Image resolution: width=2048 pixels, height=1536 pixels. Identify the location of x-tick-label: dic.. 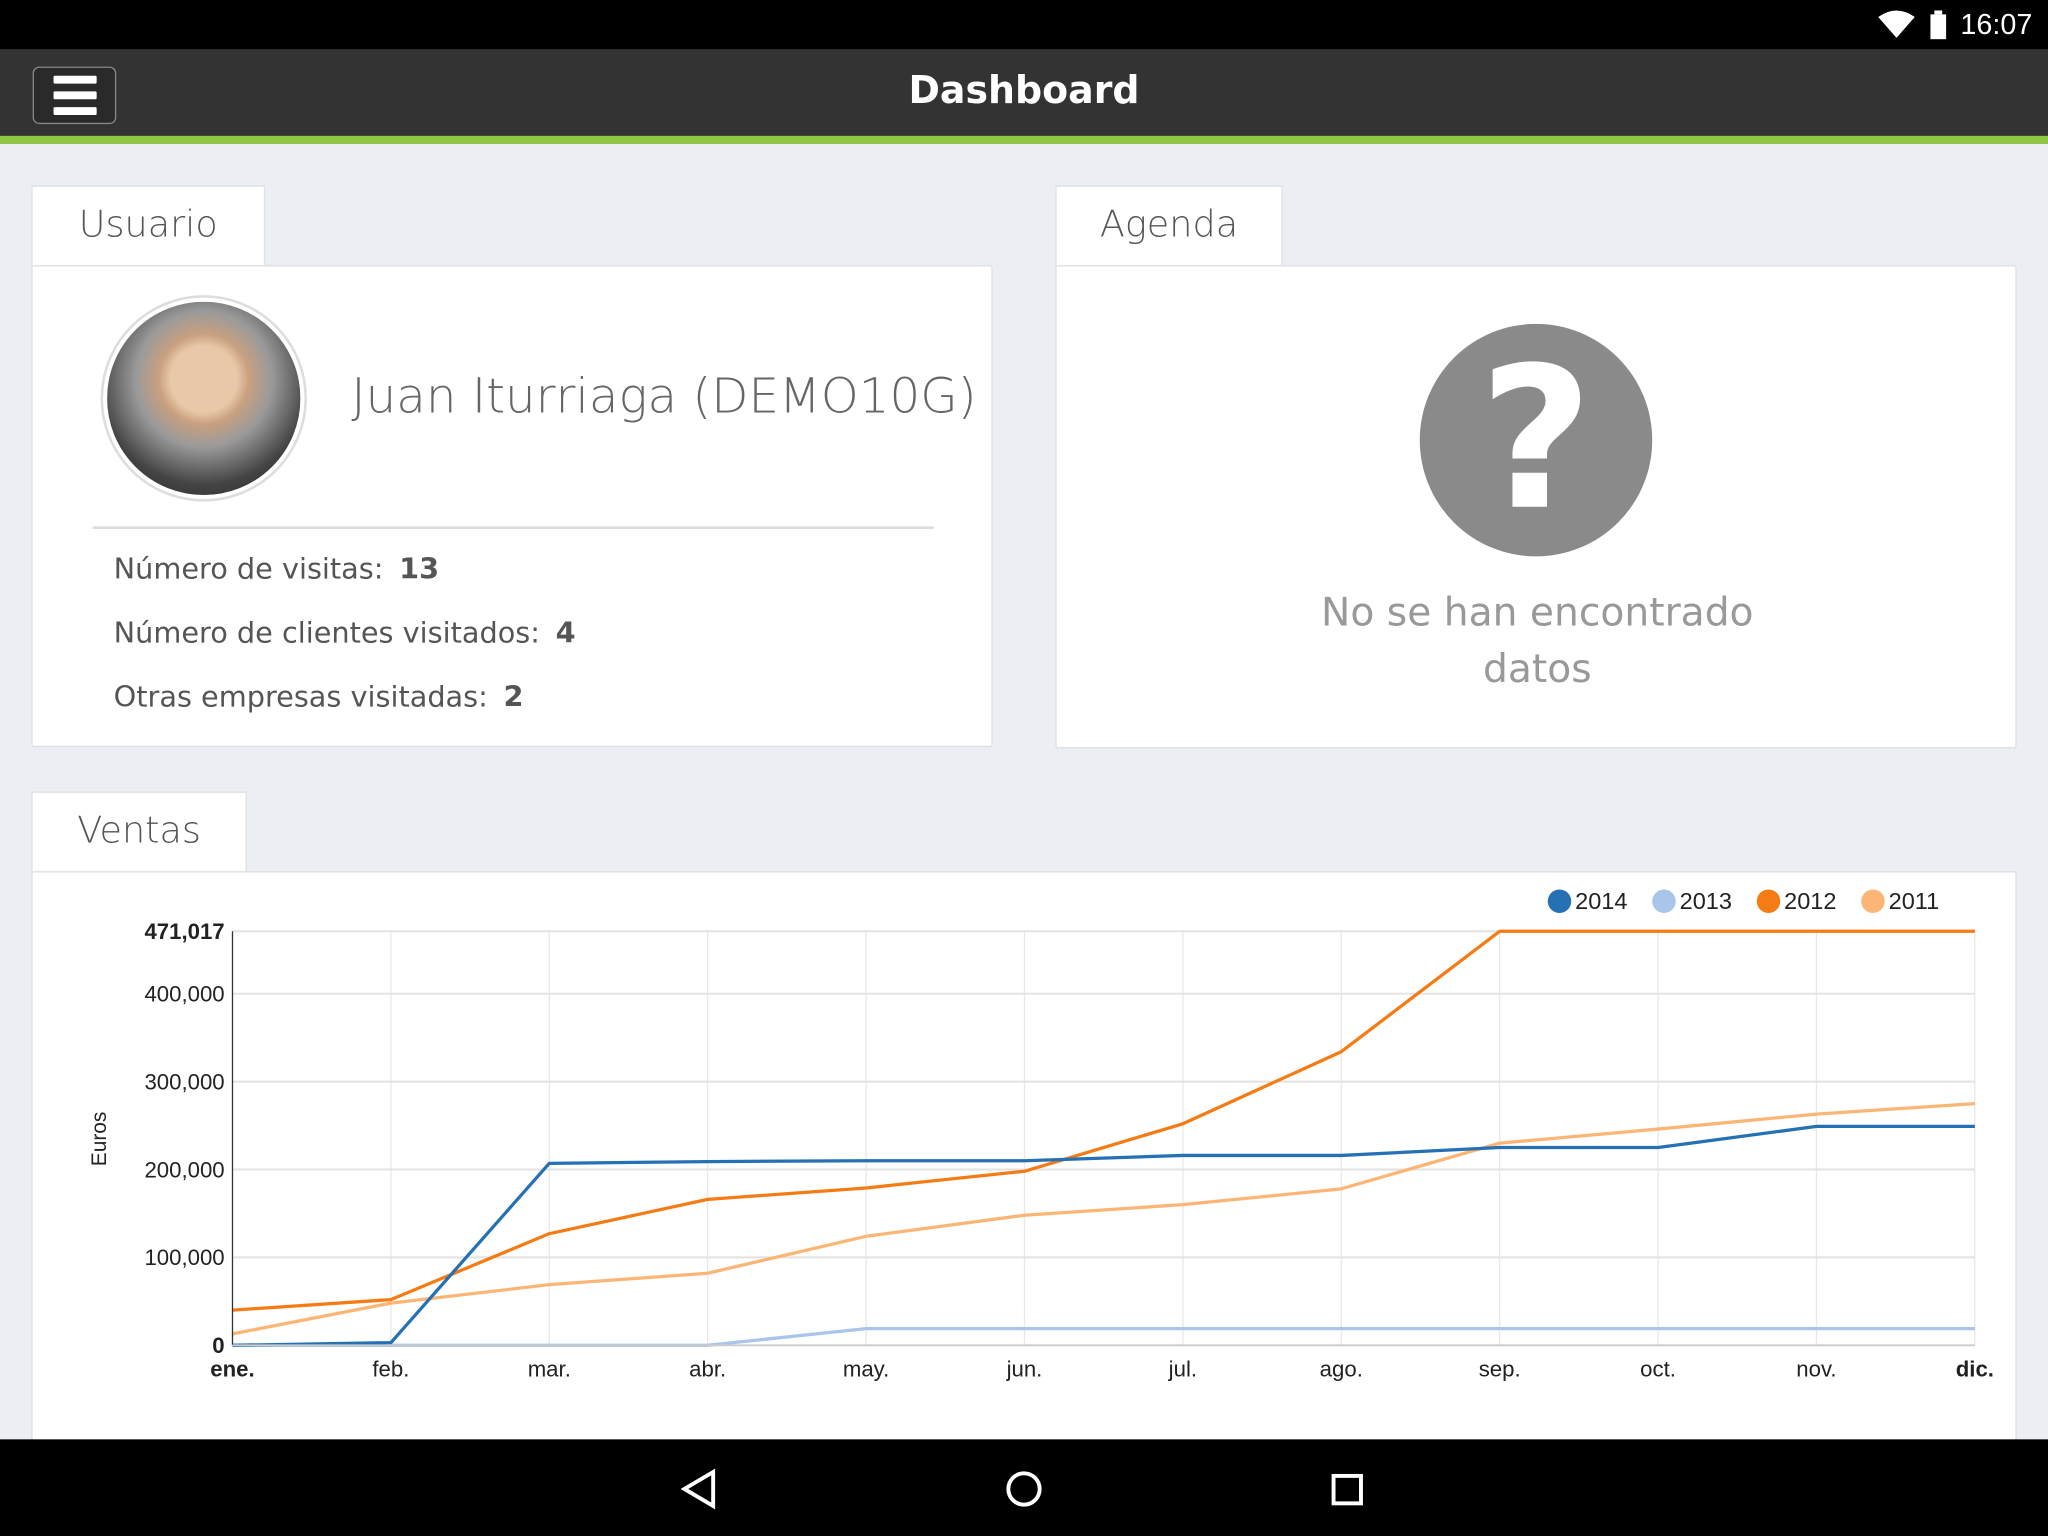
(1975, 1369).